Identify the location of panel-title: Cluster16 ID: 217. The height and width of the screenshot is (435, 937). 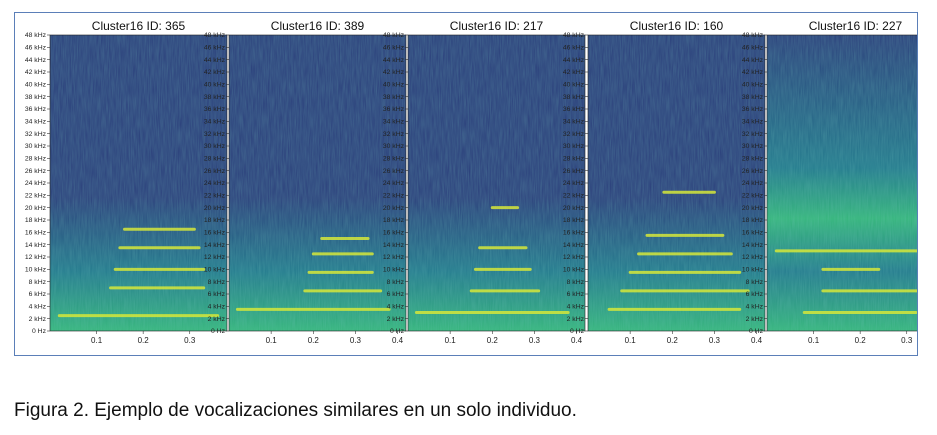
(497, 26).